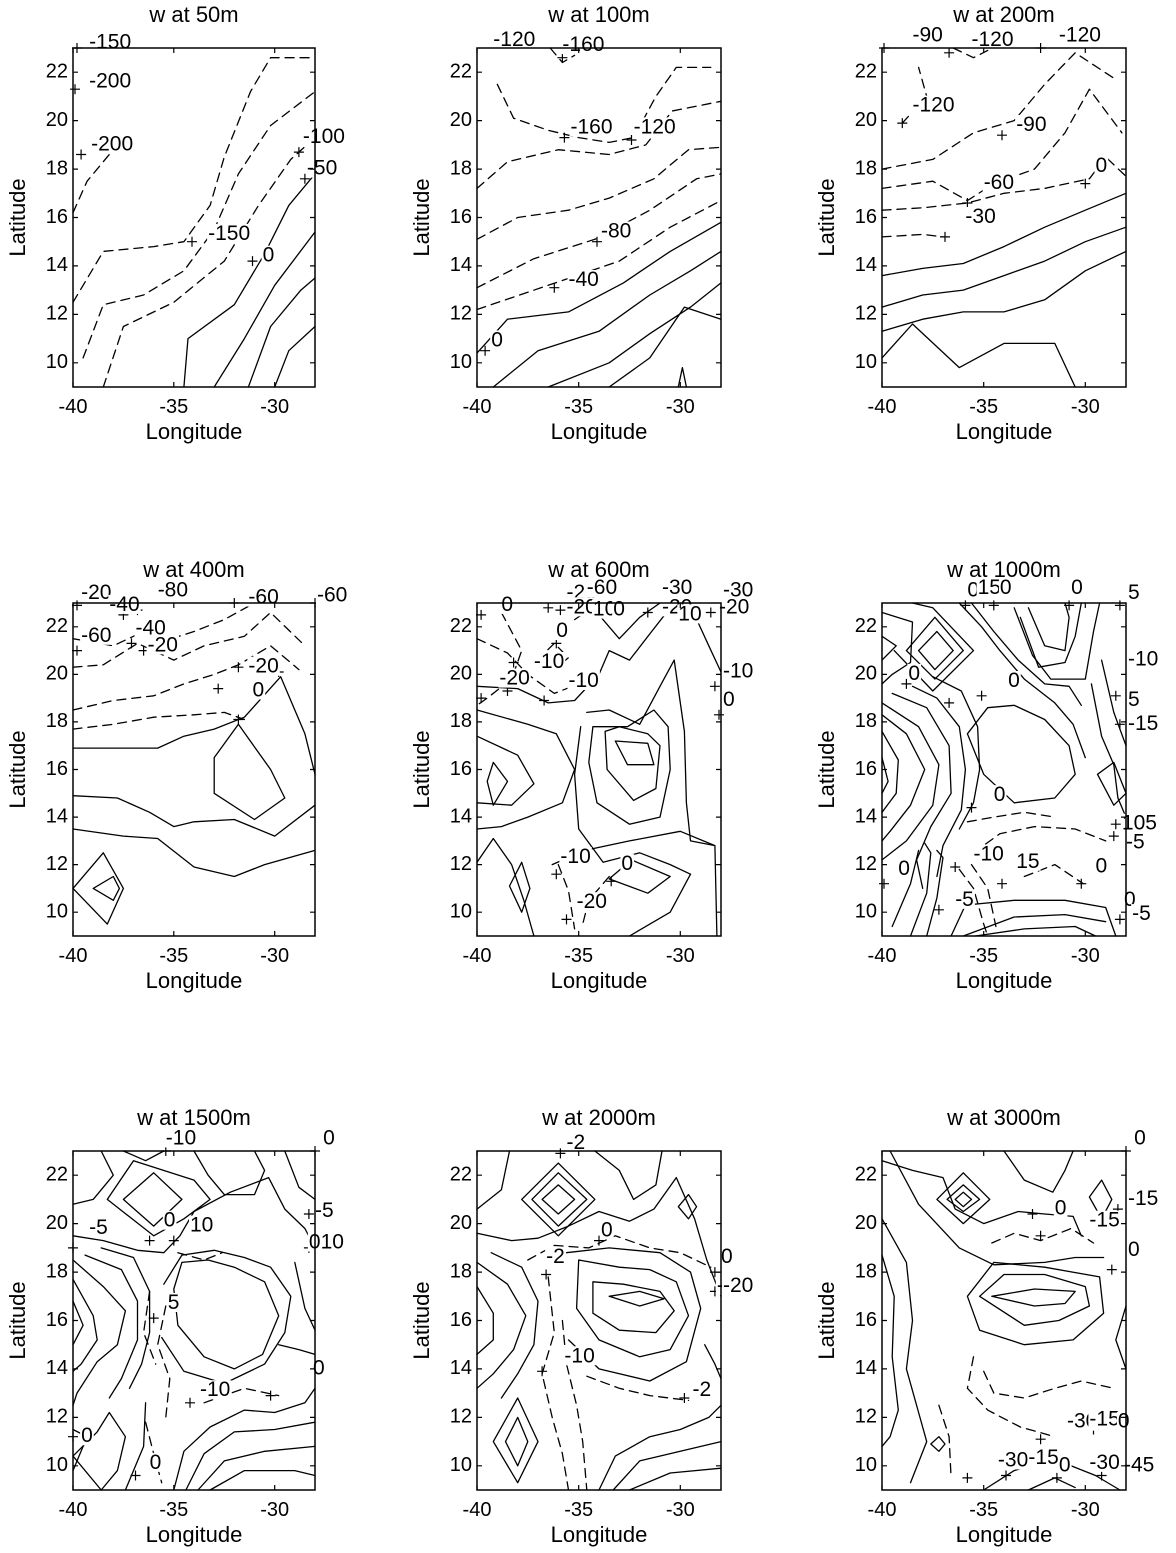  I want to click on contour-label: 010, so click(326, 1242).